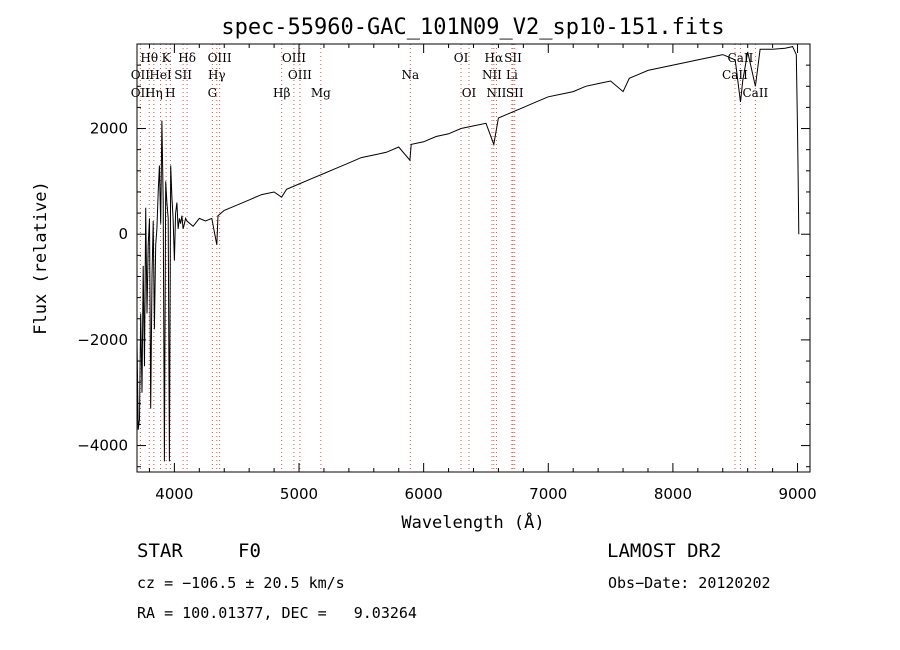 This screenshot has height=650, width=900. What do you see at coordinates (281, 93) in the screenshot?
I see `line-label: Hβ` at bounding box center [281, 93].